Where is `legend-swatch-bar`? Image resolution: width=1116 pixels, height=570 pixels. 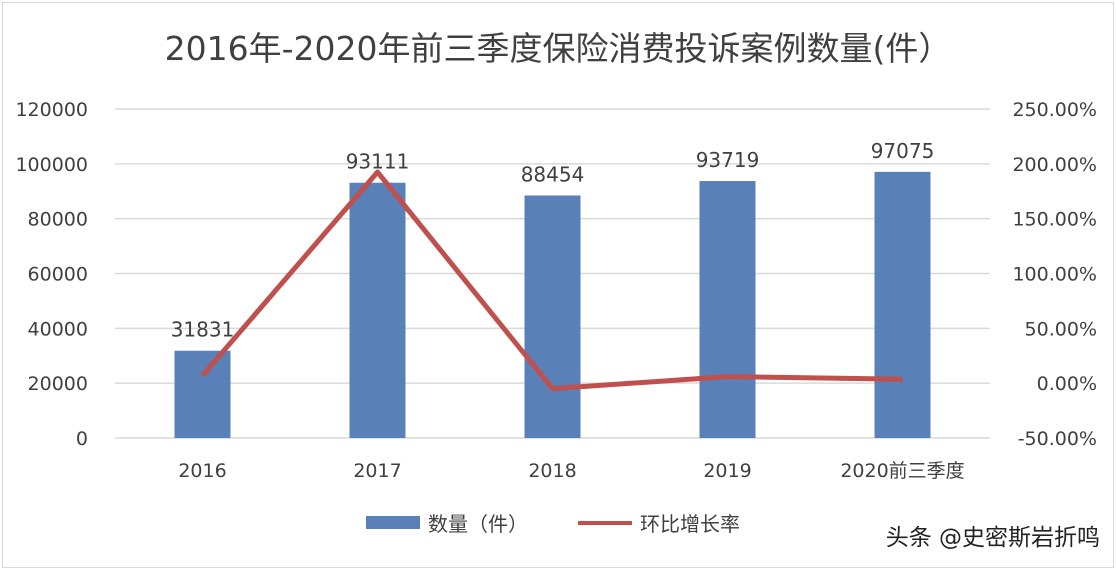 legend-swatch-bar is located at coordinates (393, 522).